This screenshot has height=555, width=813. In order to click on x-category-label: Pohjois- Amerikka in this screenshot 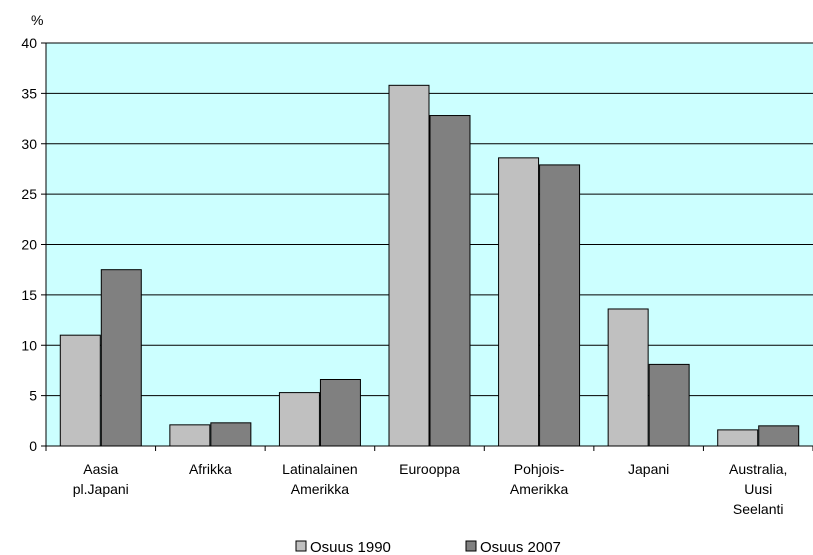, I will do `click(539, 479)`.